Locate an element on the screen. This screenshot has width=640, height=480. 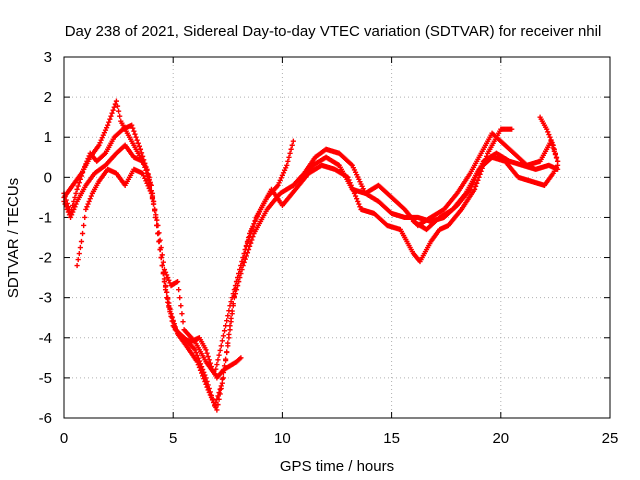
y-tick-label: 0 is located at coordinates (48, 177).